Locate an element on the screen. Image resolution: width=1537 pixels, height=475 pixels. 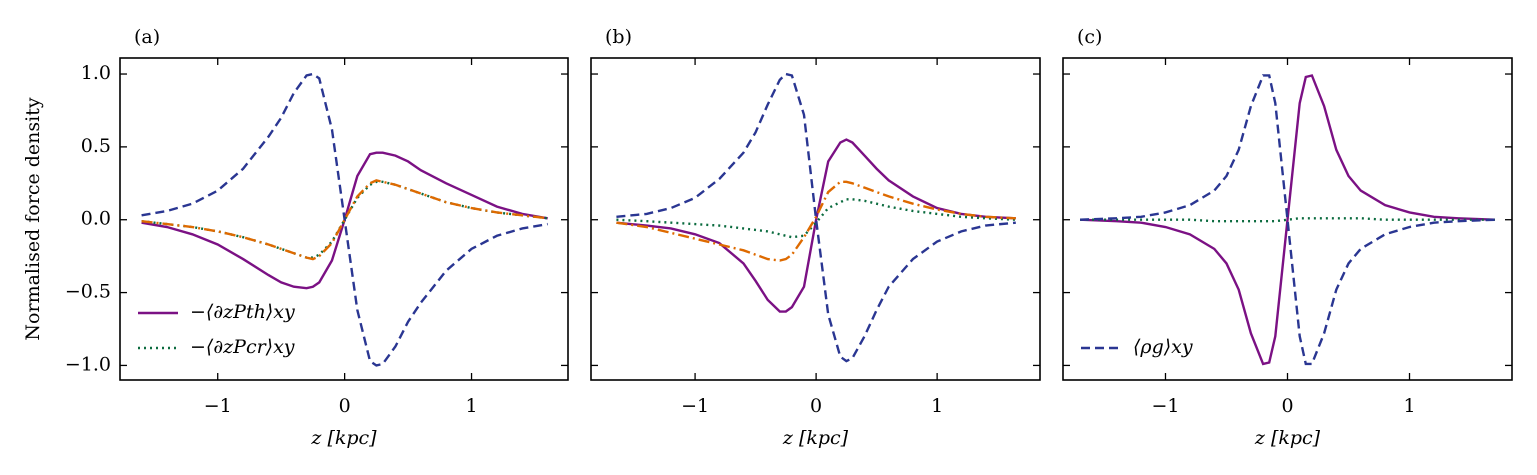
panel-title: (b) is located at coordinates (618, 37).